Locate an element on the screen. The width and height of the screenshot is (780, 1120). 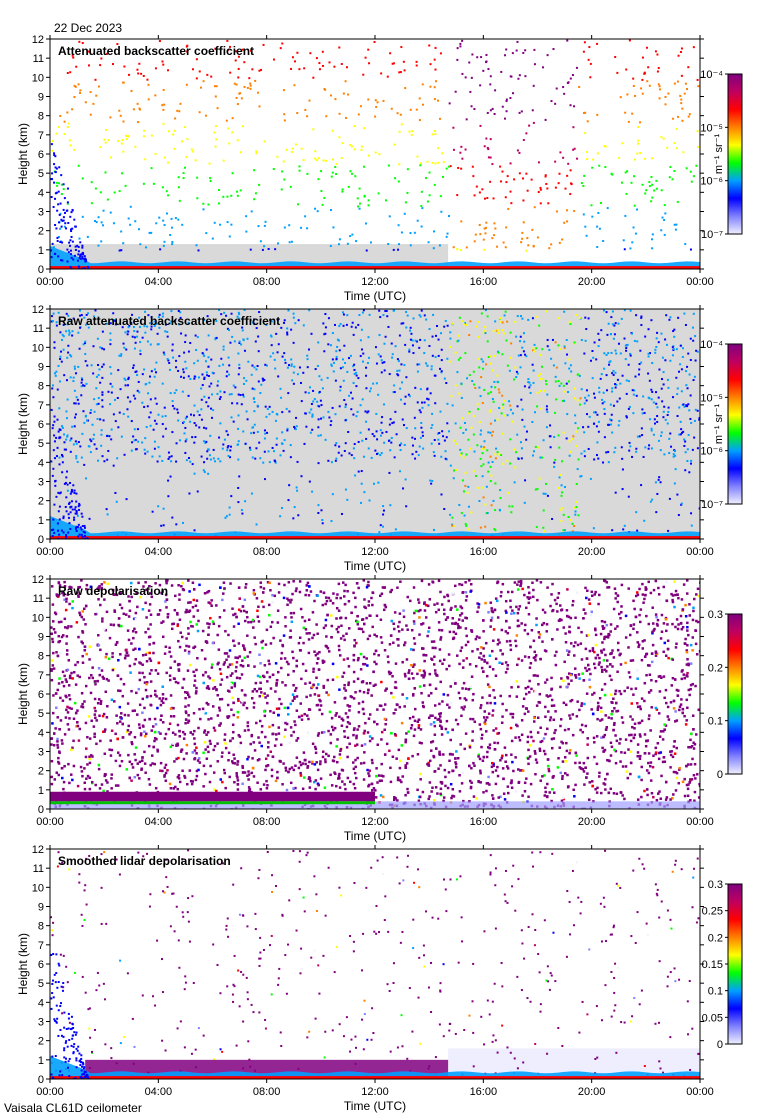
panel-title: Raw depolarisation is located at coordinates (113, 591).